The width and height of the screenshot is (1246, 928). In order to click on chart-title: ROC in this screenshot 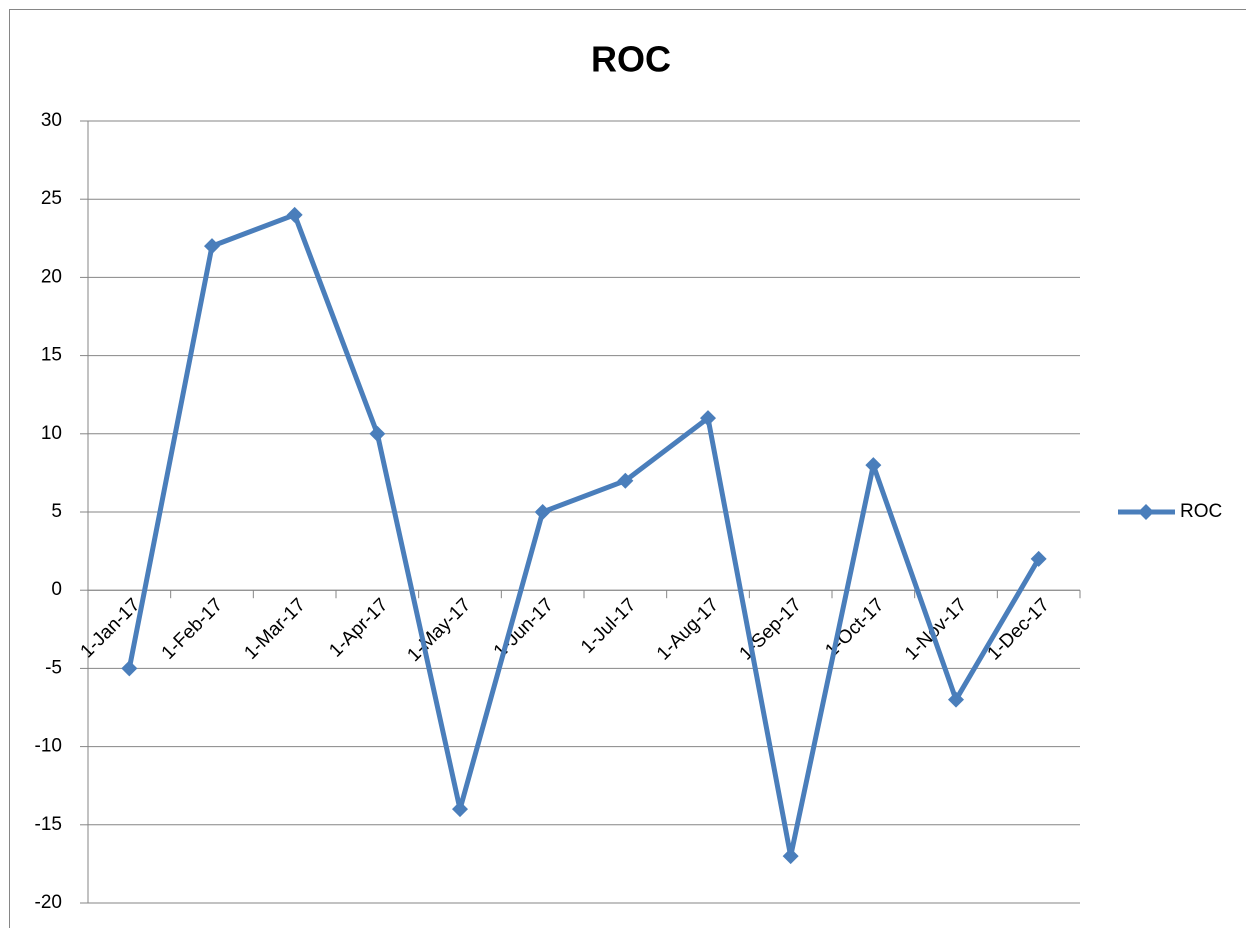, I will do `click(631, 59)`.